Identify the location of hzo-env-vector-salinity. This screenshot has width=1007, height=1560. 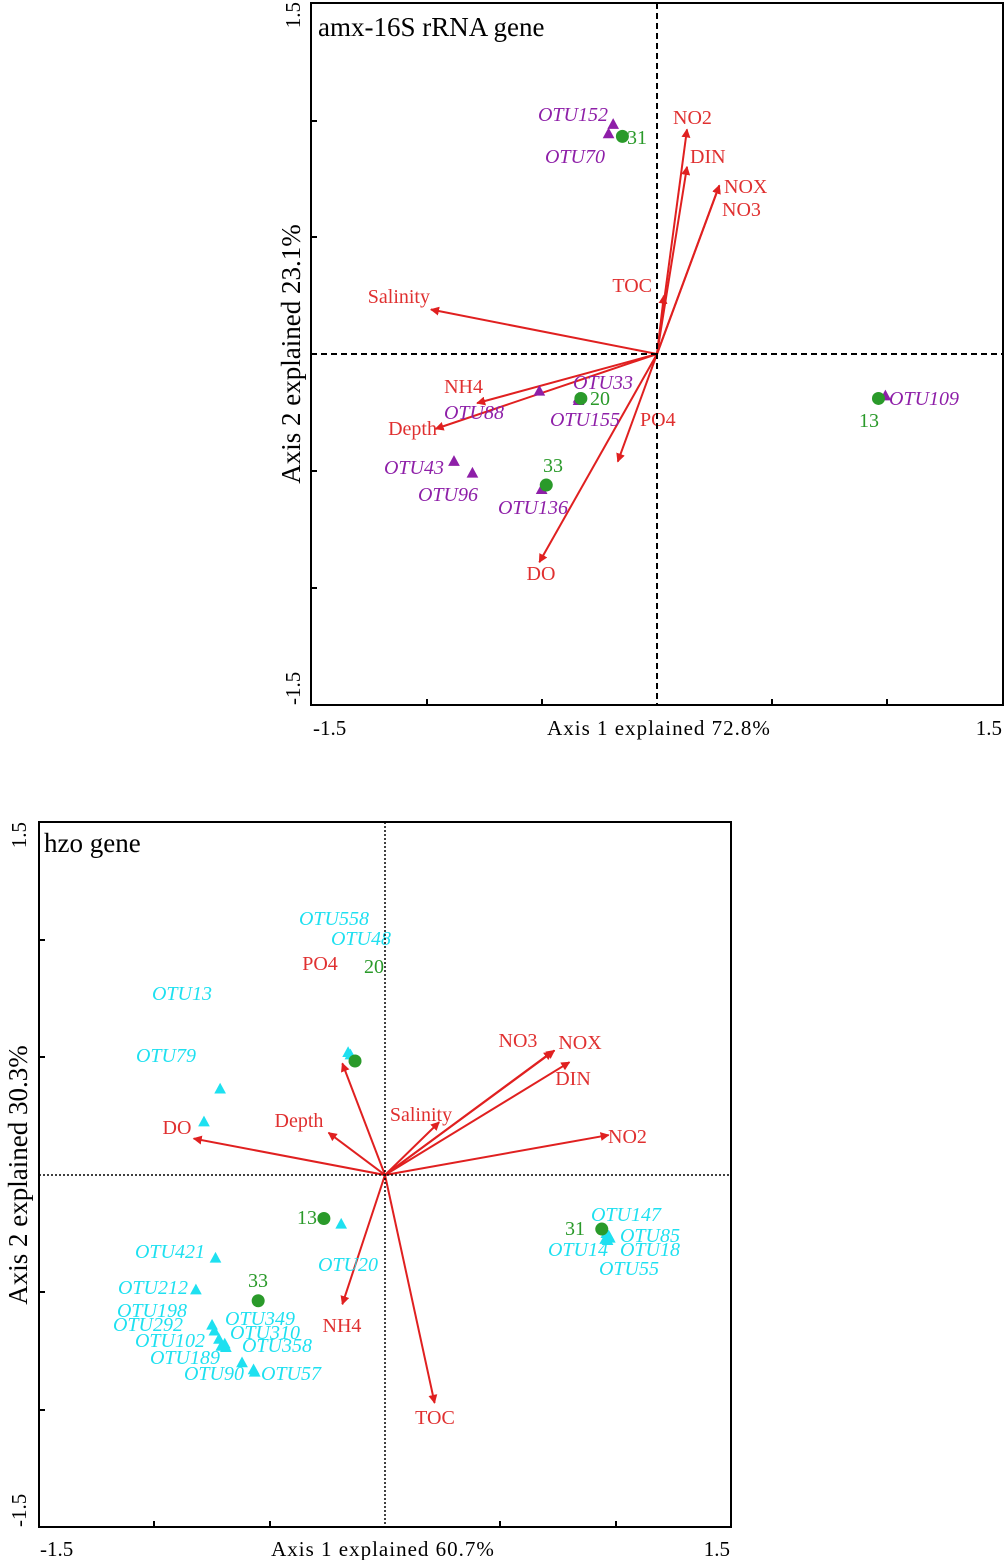
(412, 1148).